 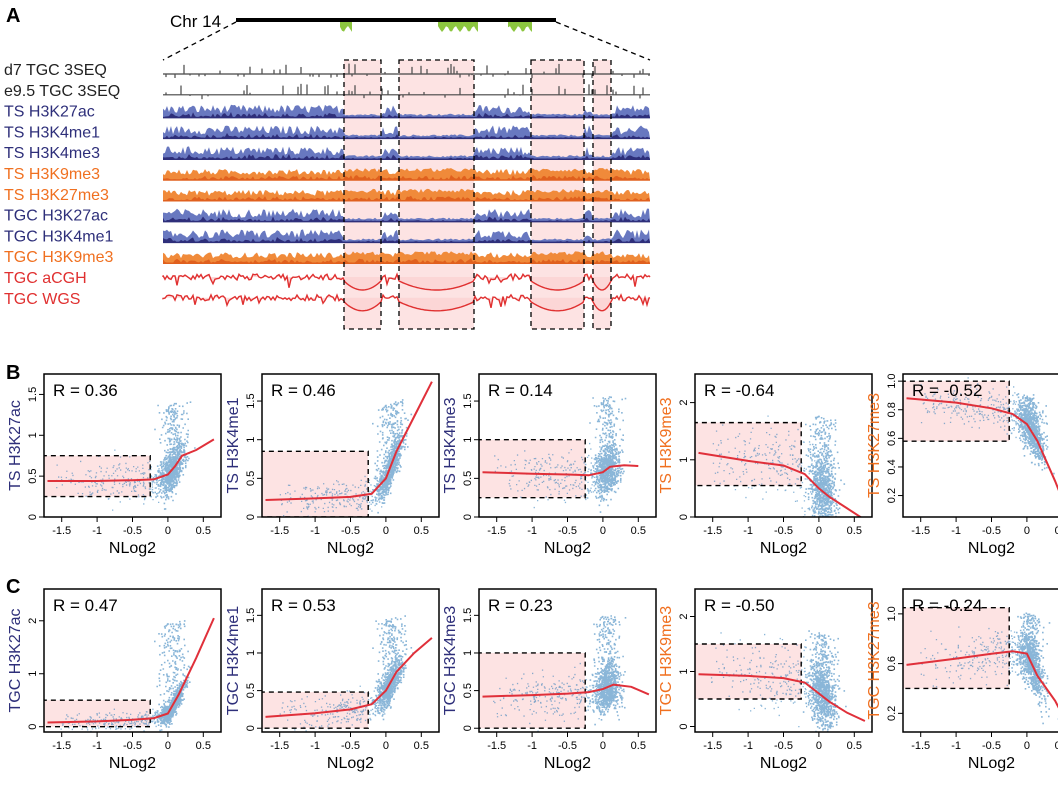 I want to click on track: TS H3K4me3, so click(x=327, y=153).